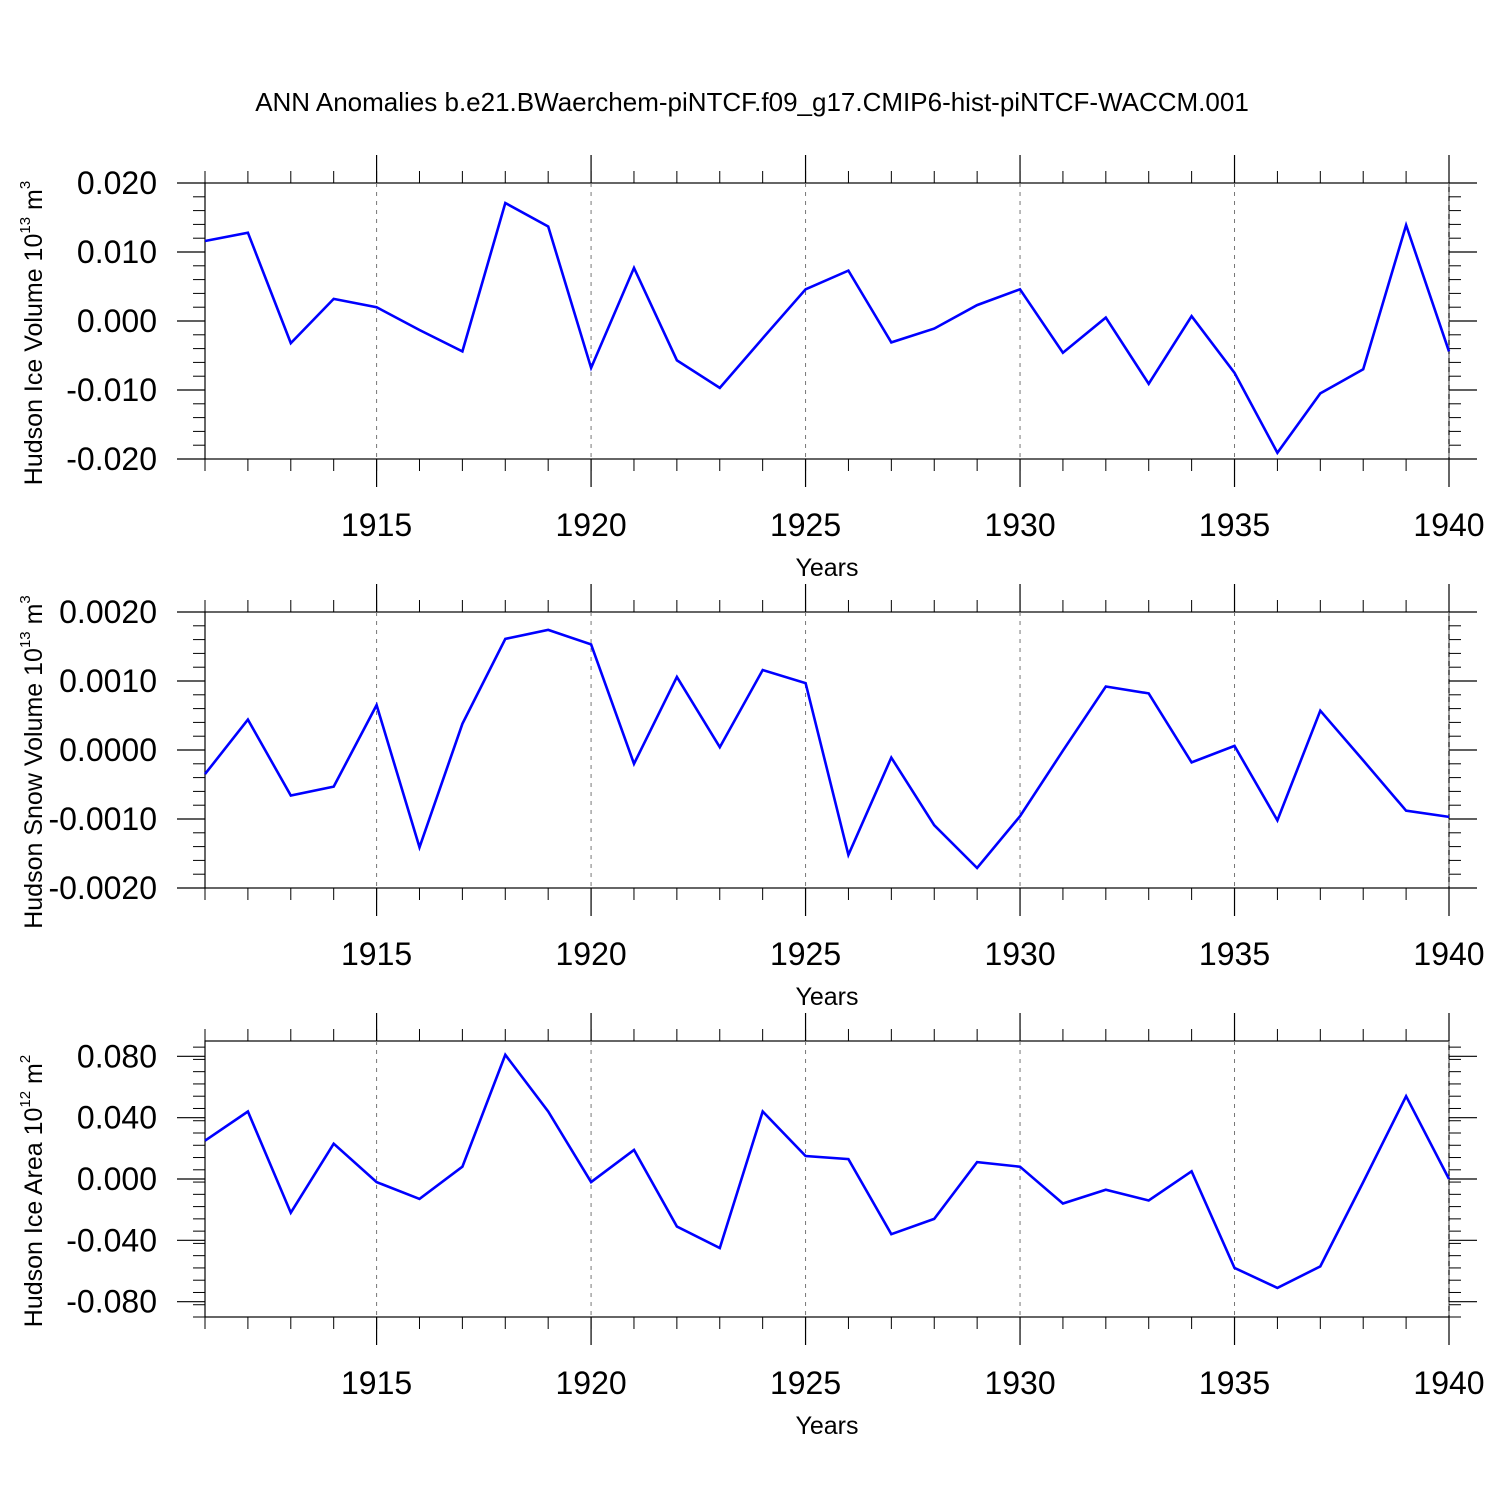  I want to click on ice-area-y-axis-title-unit: m, so click(34, 1077).